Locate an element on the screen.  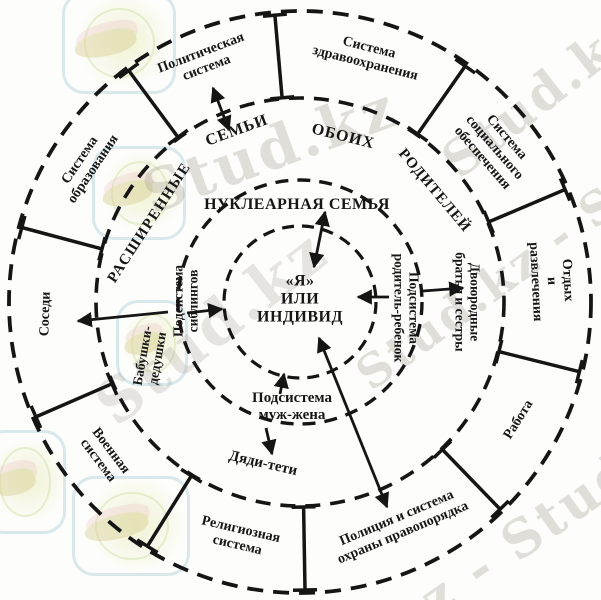
circle-individual is located at coordinates (300, 302).